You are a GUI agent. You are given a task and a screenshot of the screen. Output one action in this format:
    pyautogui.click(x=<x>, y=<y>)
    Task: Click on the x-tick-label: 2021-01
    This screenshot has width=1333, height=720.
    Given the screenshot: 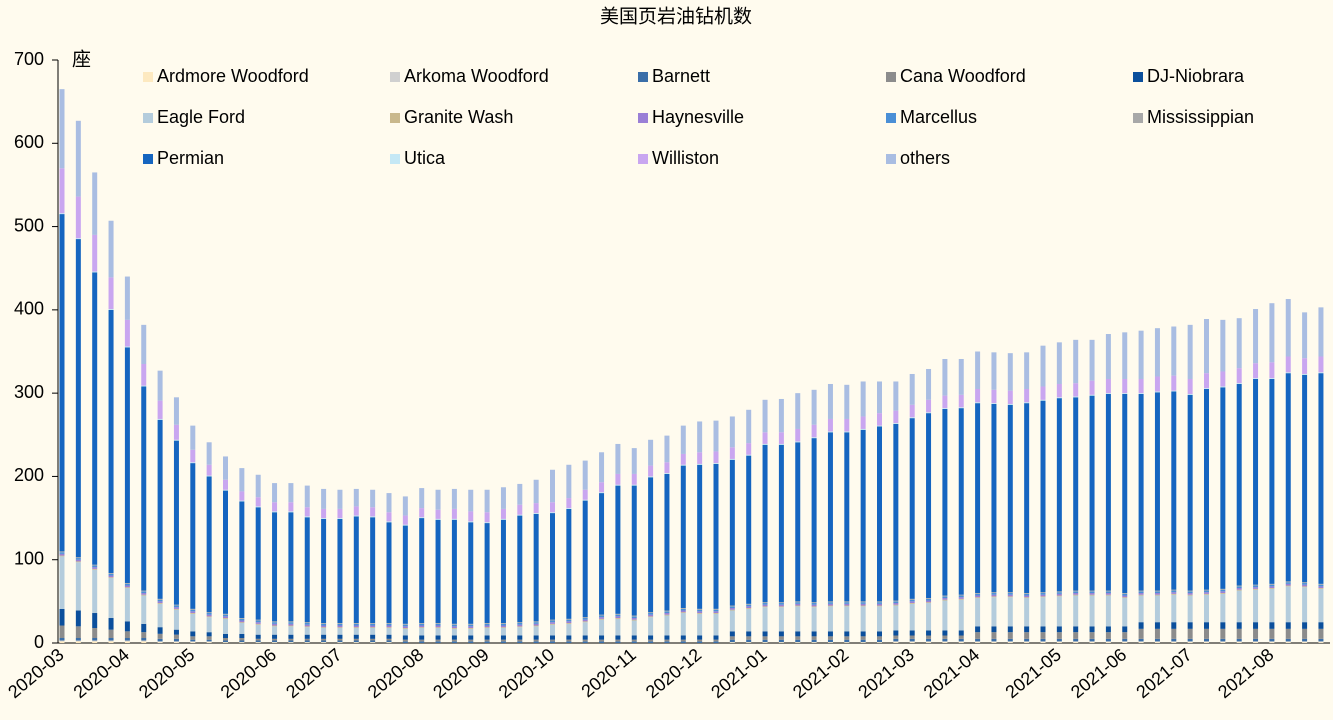 What is the action you would take?
    pyautogui.click(x=738, y=673)
    